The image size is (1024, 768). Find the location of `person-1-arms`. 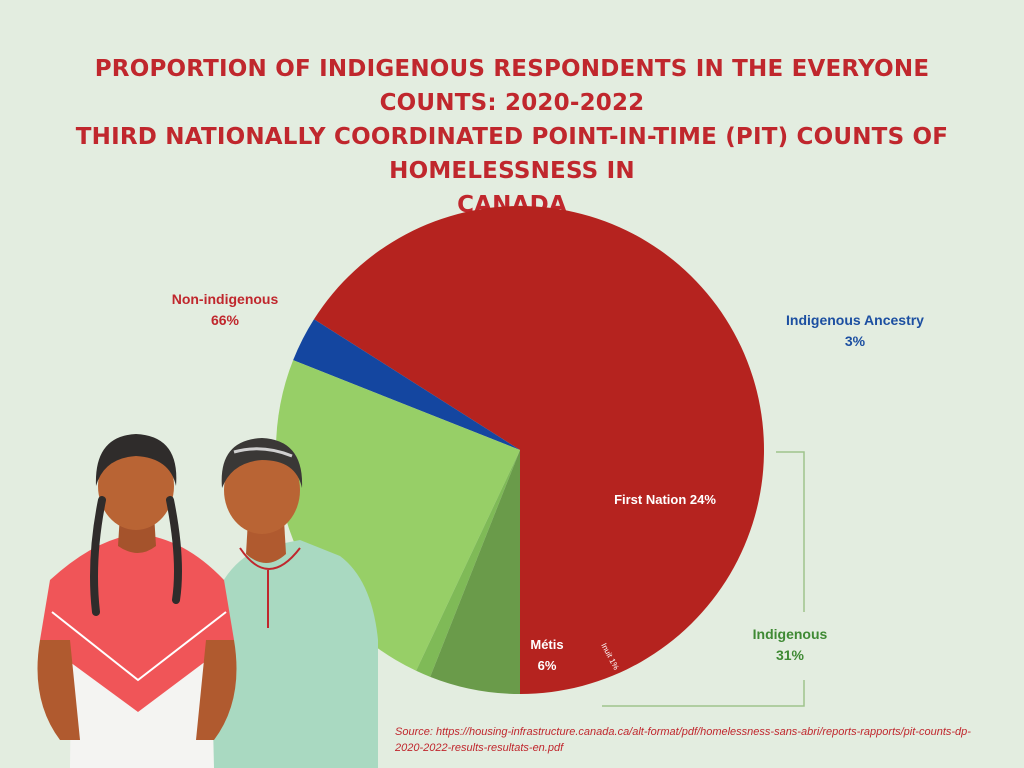

person-1-arms is located at coordinates (137, 690).